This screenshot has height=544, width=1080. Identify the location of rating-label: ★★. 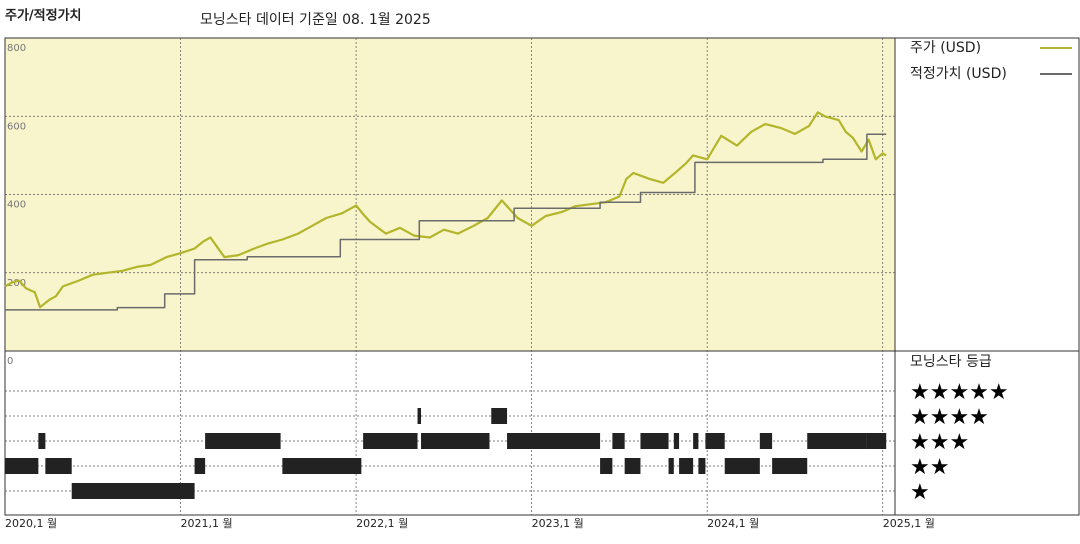
(929, 467).